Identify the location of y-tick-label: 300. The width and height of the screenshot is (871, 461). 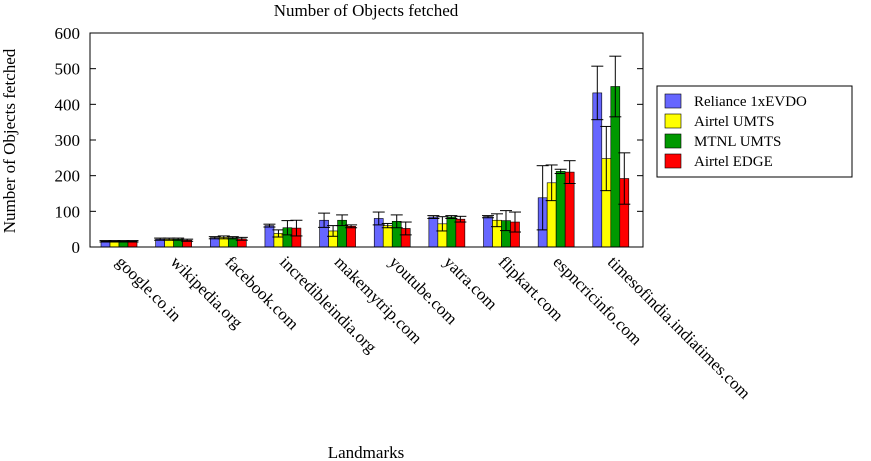
(68, 140).